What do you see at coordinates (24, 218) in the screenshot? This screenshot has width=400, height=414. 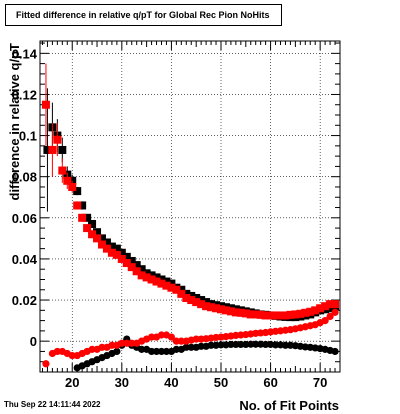 I see `y-tick-label: 0.06` at bounding box center [24, 218].